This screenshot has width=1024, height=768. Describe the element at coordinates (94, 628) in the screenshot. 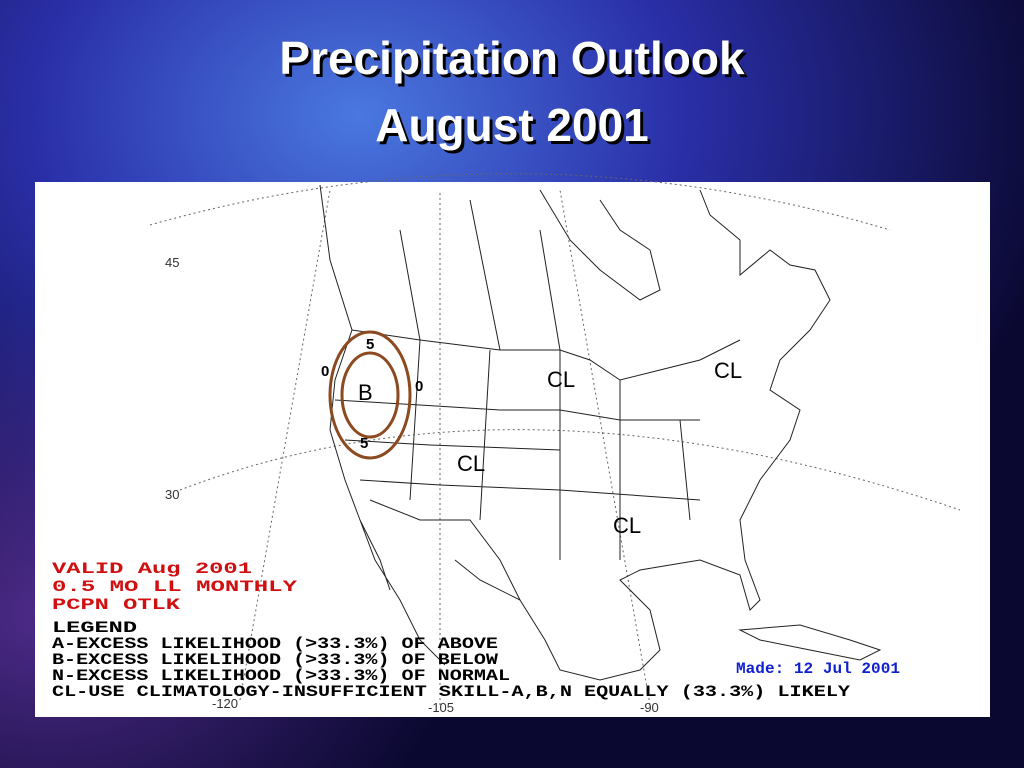

I see `legend-line: LEGEND` at that location.